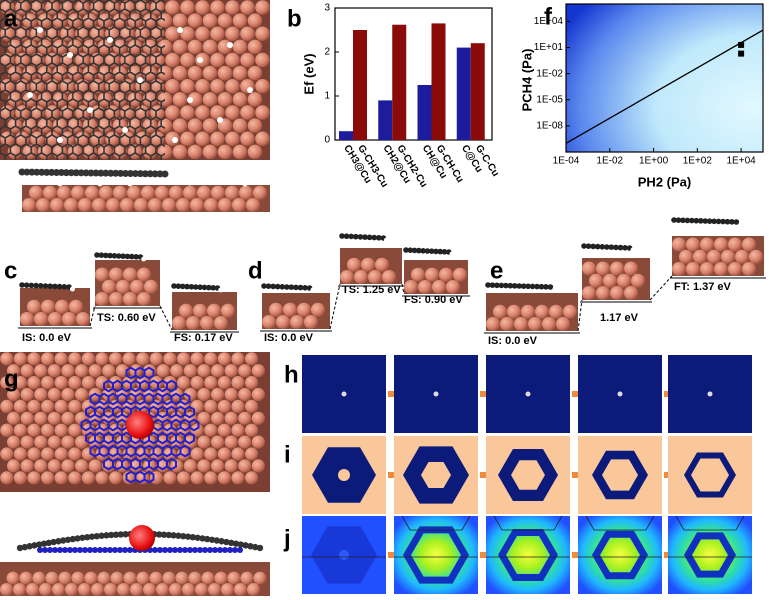 The width and height of the screenshot is (769, 600). What do you see at coordinates (433, 300) in the screenshot?
I see `energy-label: FS: 0.90 eV` at bounding box center [433, 300].